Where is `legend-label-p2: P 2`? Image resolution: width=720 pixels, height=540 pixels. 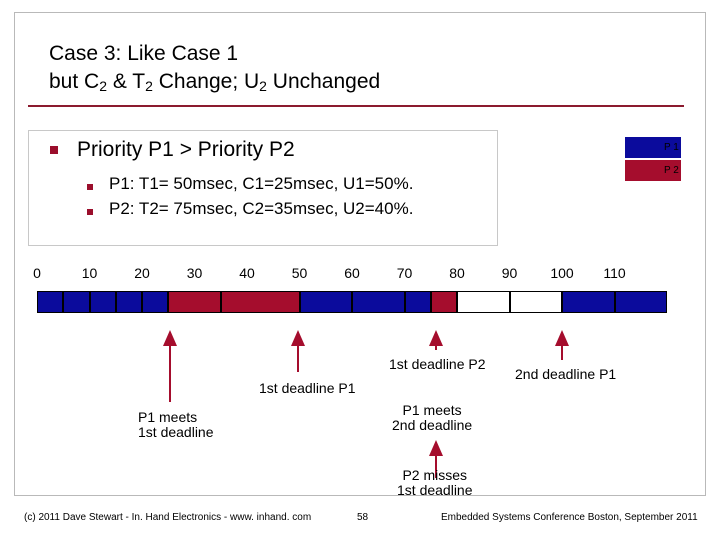
legend-label-p2: P 2 is located at coordinates (671, 170).